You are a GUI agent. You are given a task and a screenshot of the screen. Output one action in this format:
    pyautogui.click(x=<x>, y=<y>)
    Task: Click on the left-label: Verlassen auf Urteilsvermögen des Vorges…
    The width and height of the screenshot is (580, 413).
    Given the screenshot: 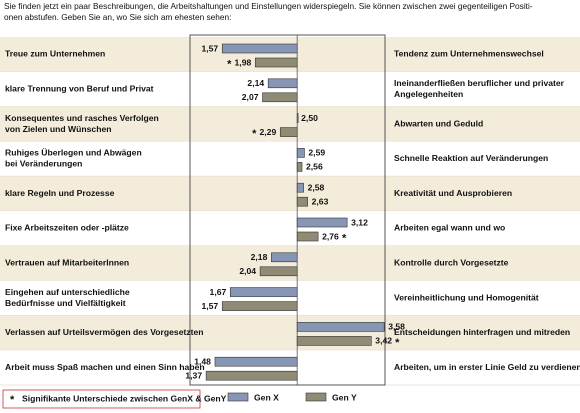 What is the action you would take?
    pyautogui.click(x=104, y=332)
    